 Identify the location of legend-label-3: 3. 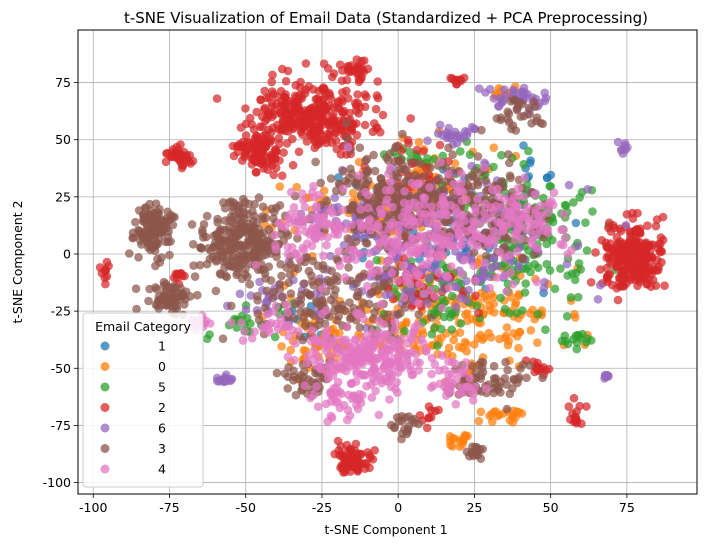
(162, 448).